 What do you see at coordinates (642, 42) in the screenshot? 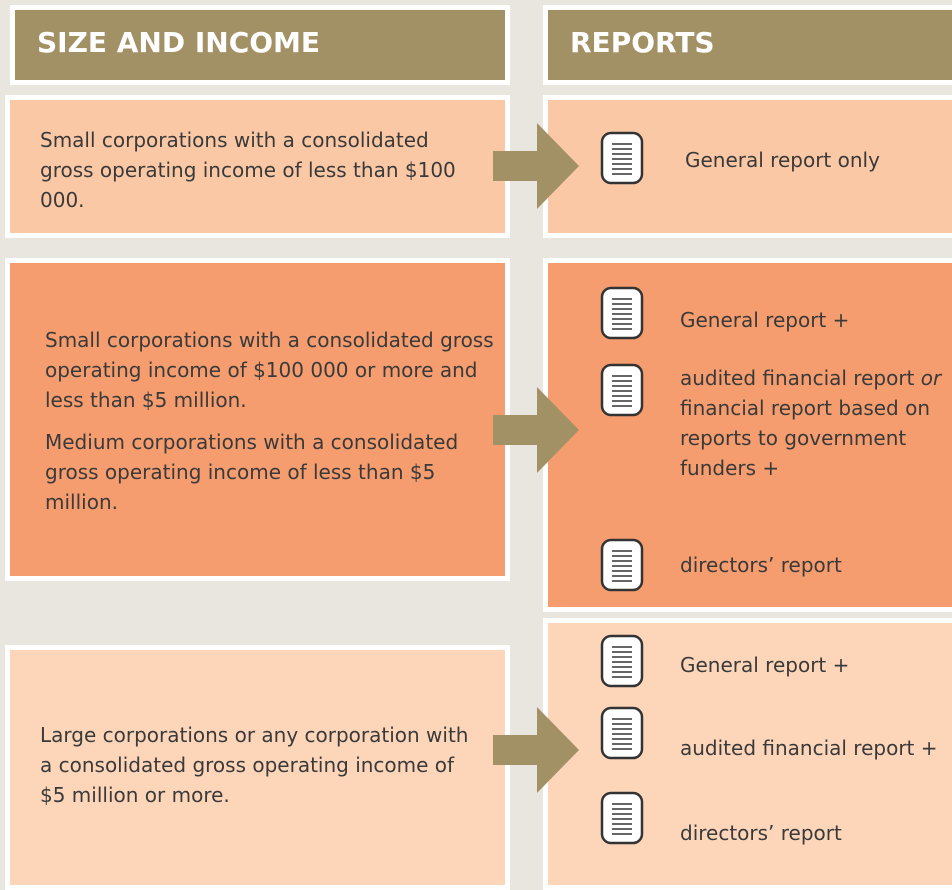
I see `header-text: REPORTS` at bounding box center [642, 42].